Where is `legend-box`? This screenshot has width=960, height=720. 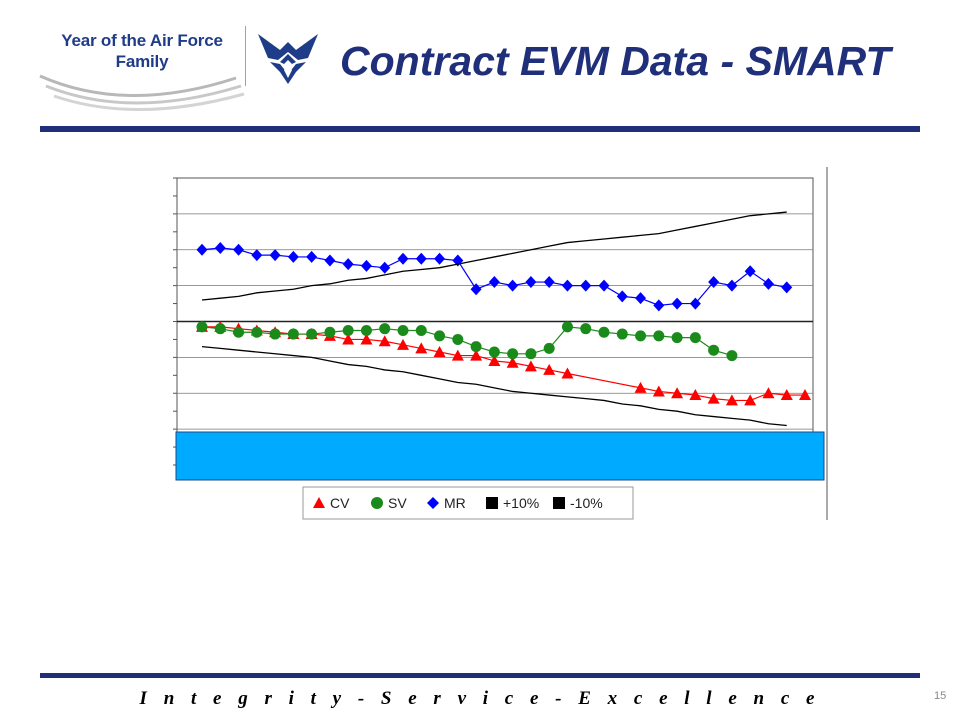 legend-box is located at coordinates (468, 503).